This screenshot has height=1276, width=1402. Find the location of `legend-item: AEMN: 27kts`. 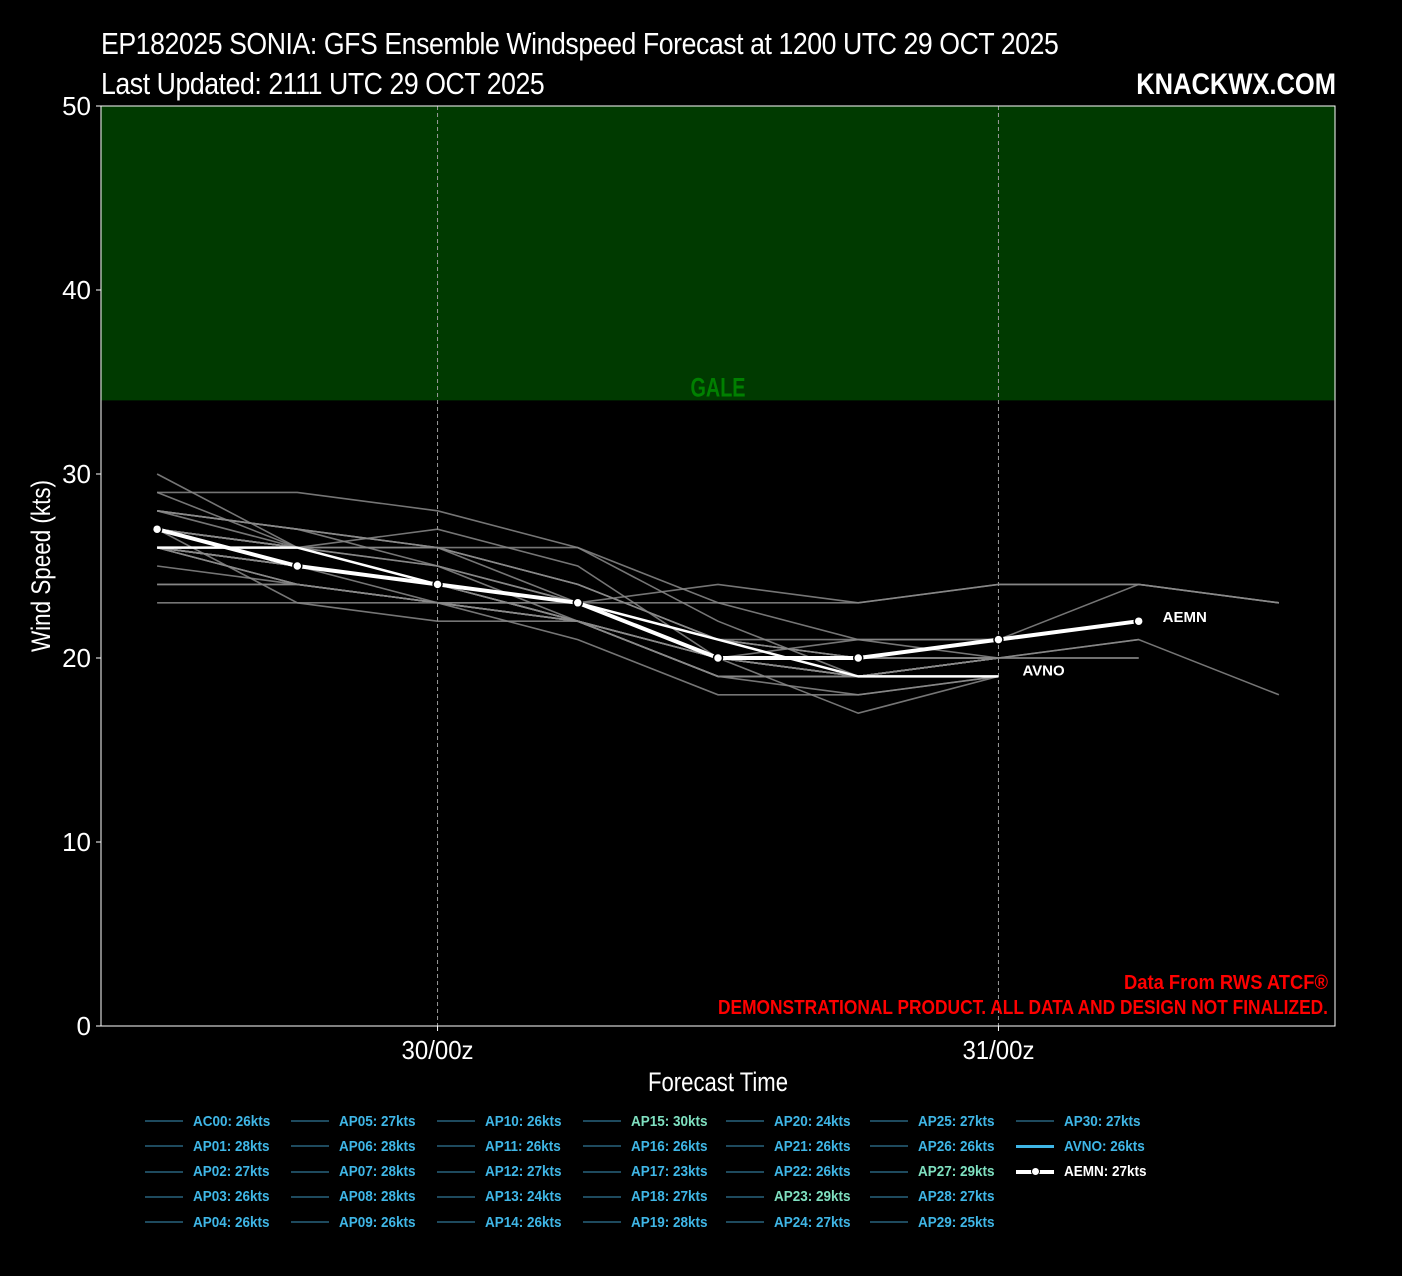

legend-item: AEMN: 27kts is located at coordinates (1086, 1172).